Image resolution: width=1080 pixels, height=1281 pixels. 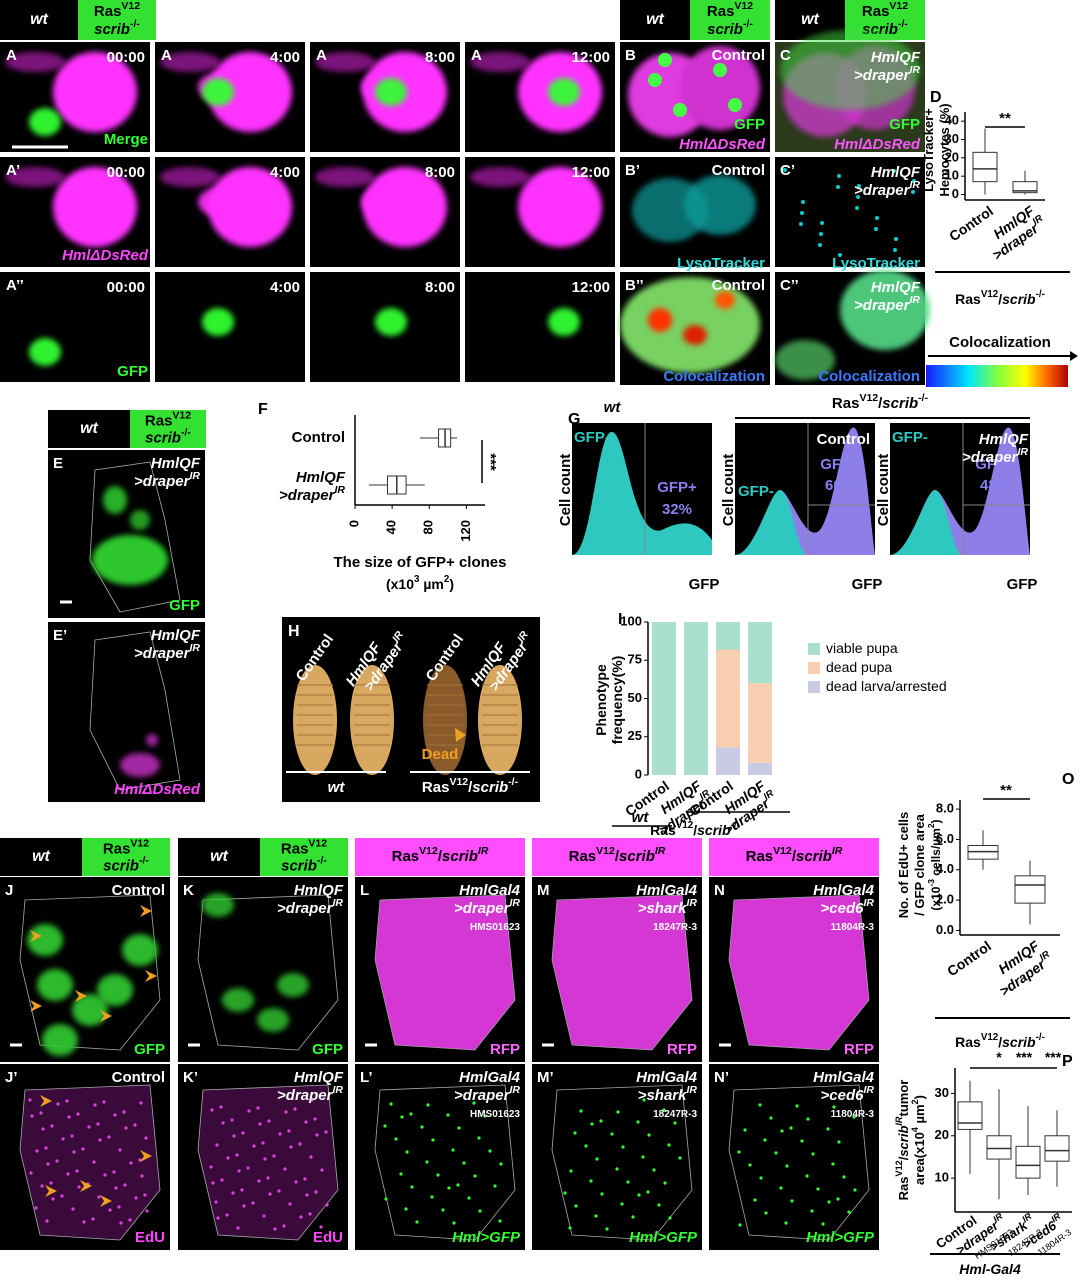 I want to click on text-part: IR, so click(x=915, y=300).